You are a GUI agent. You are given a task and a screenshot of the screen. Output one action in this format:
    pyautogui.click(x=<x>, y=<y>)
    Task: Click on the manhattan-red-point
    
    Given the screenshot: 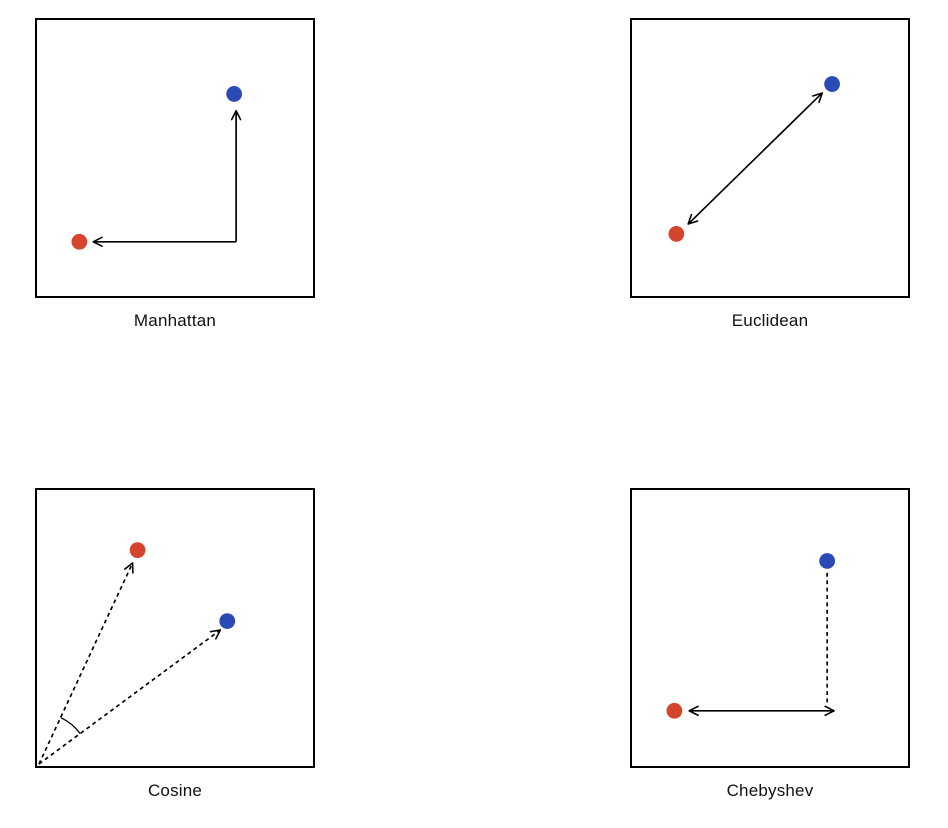 What is the action you would take?
    pyautogui.click(x=79, y=241)
    